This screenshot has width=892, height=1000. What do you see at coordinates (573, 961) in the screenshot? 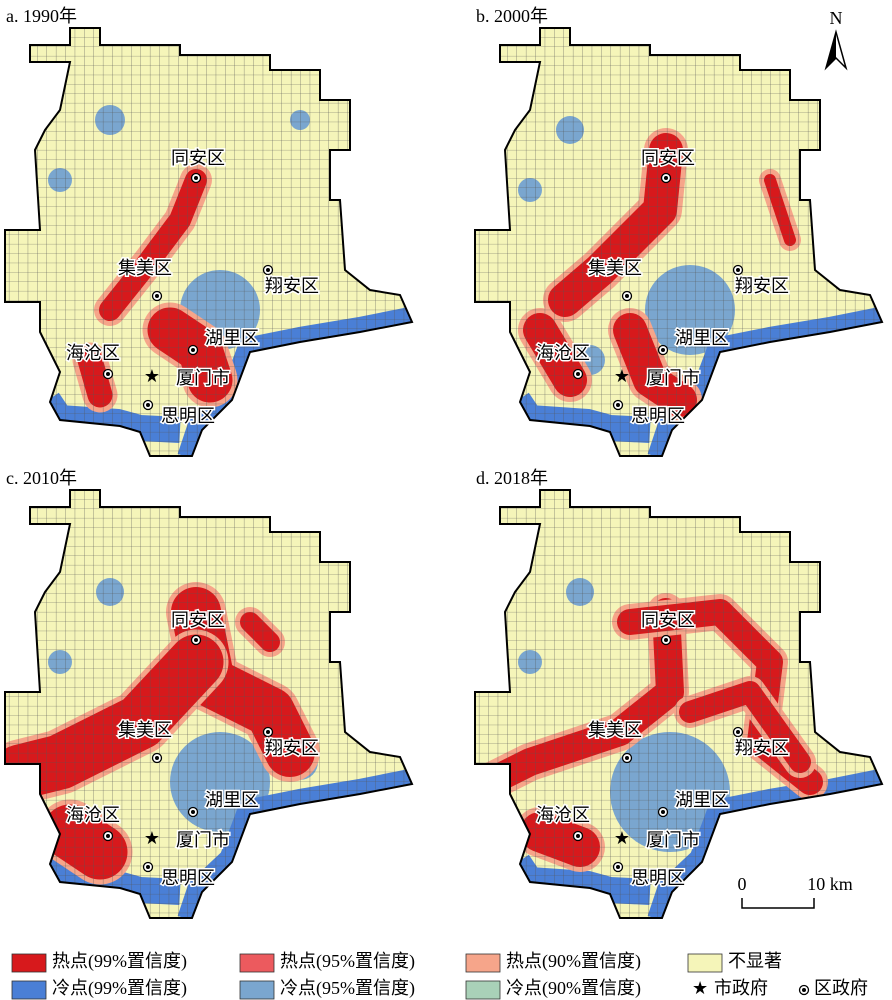
I see `legend-label: 热点(90%置信度)` at bounding box center [573, 961].